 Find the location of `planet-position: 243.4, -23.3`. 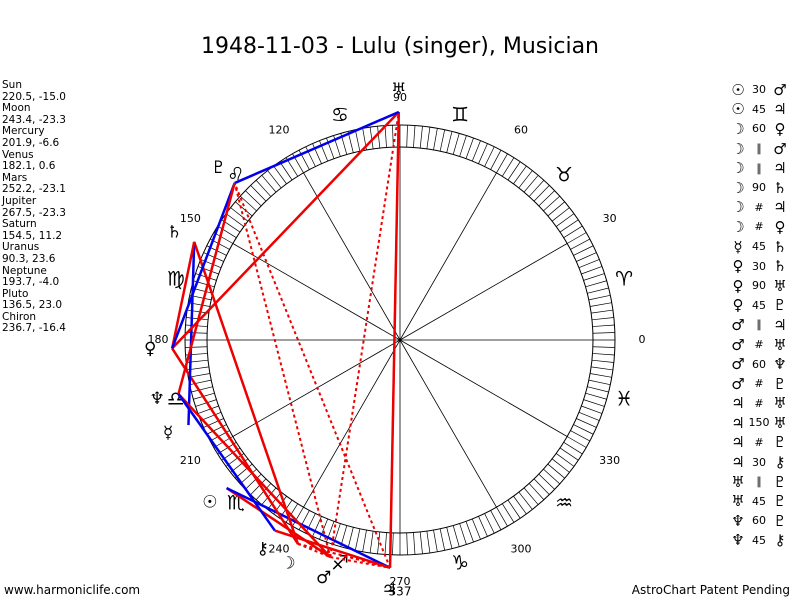

planet-position: 243.4, -23.3 is located at coordinates (34, 119).